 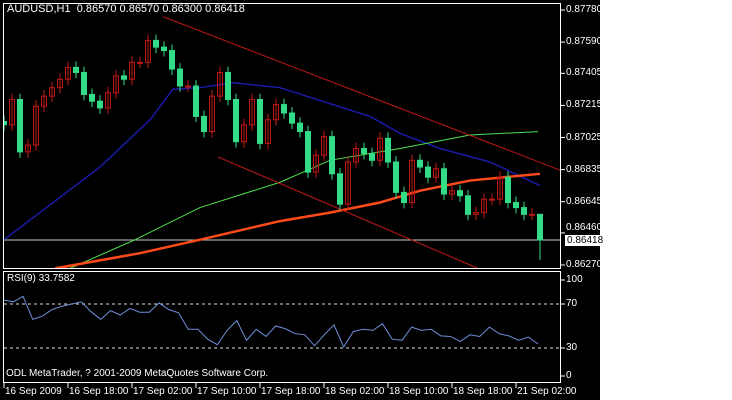 What do you see at coordinates (348, 212) in the screenshot?
I see `channel-line` at bounding box center [348, 212].